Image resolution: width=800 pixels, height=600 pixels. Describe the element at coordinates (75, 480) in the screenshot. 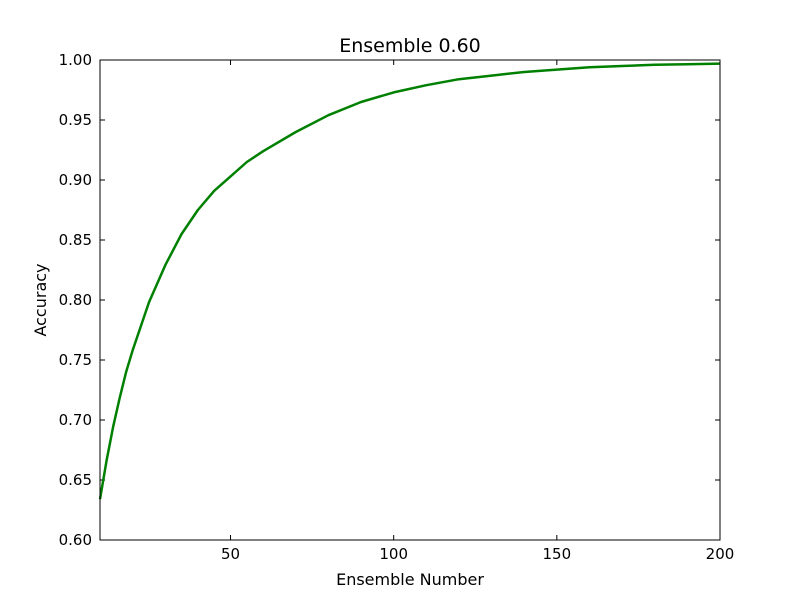

I see `y-tick-label-1: 0.65` at that location.